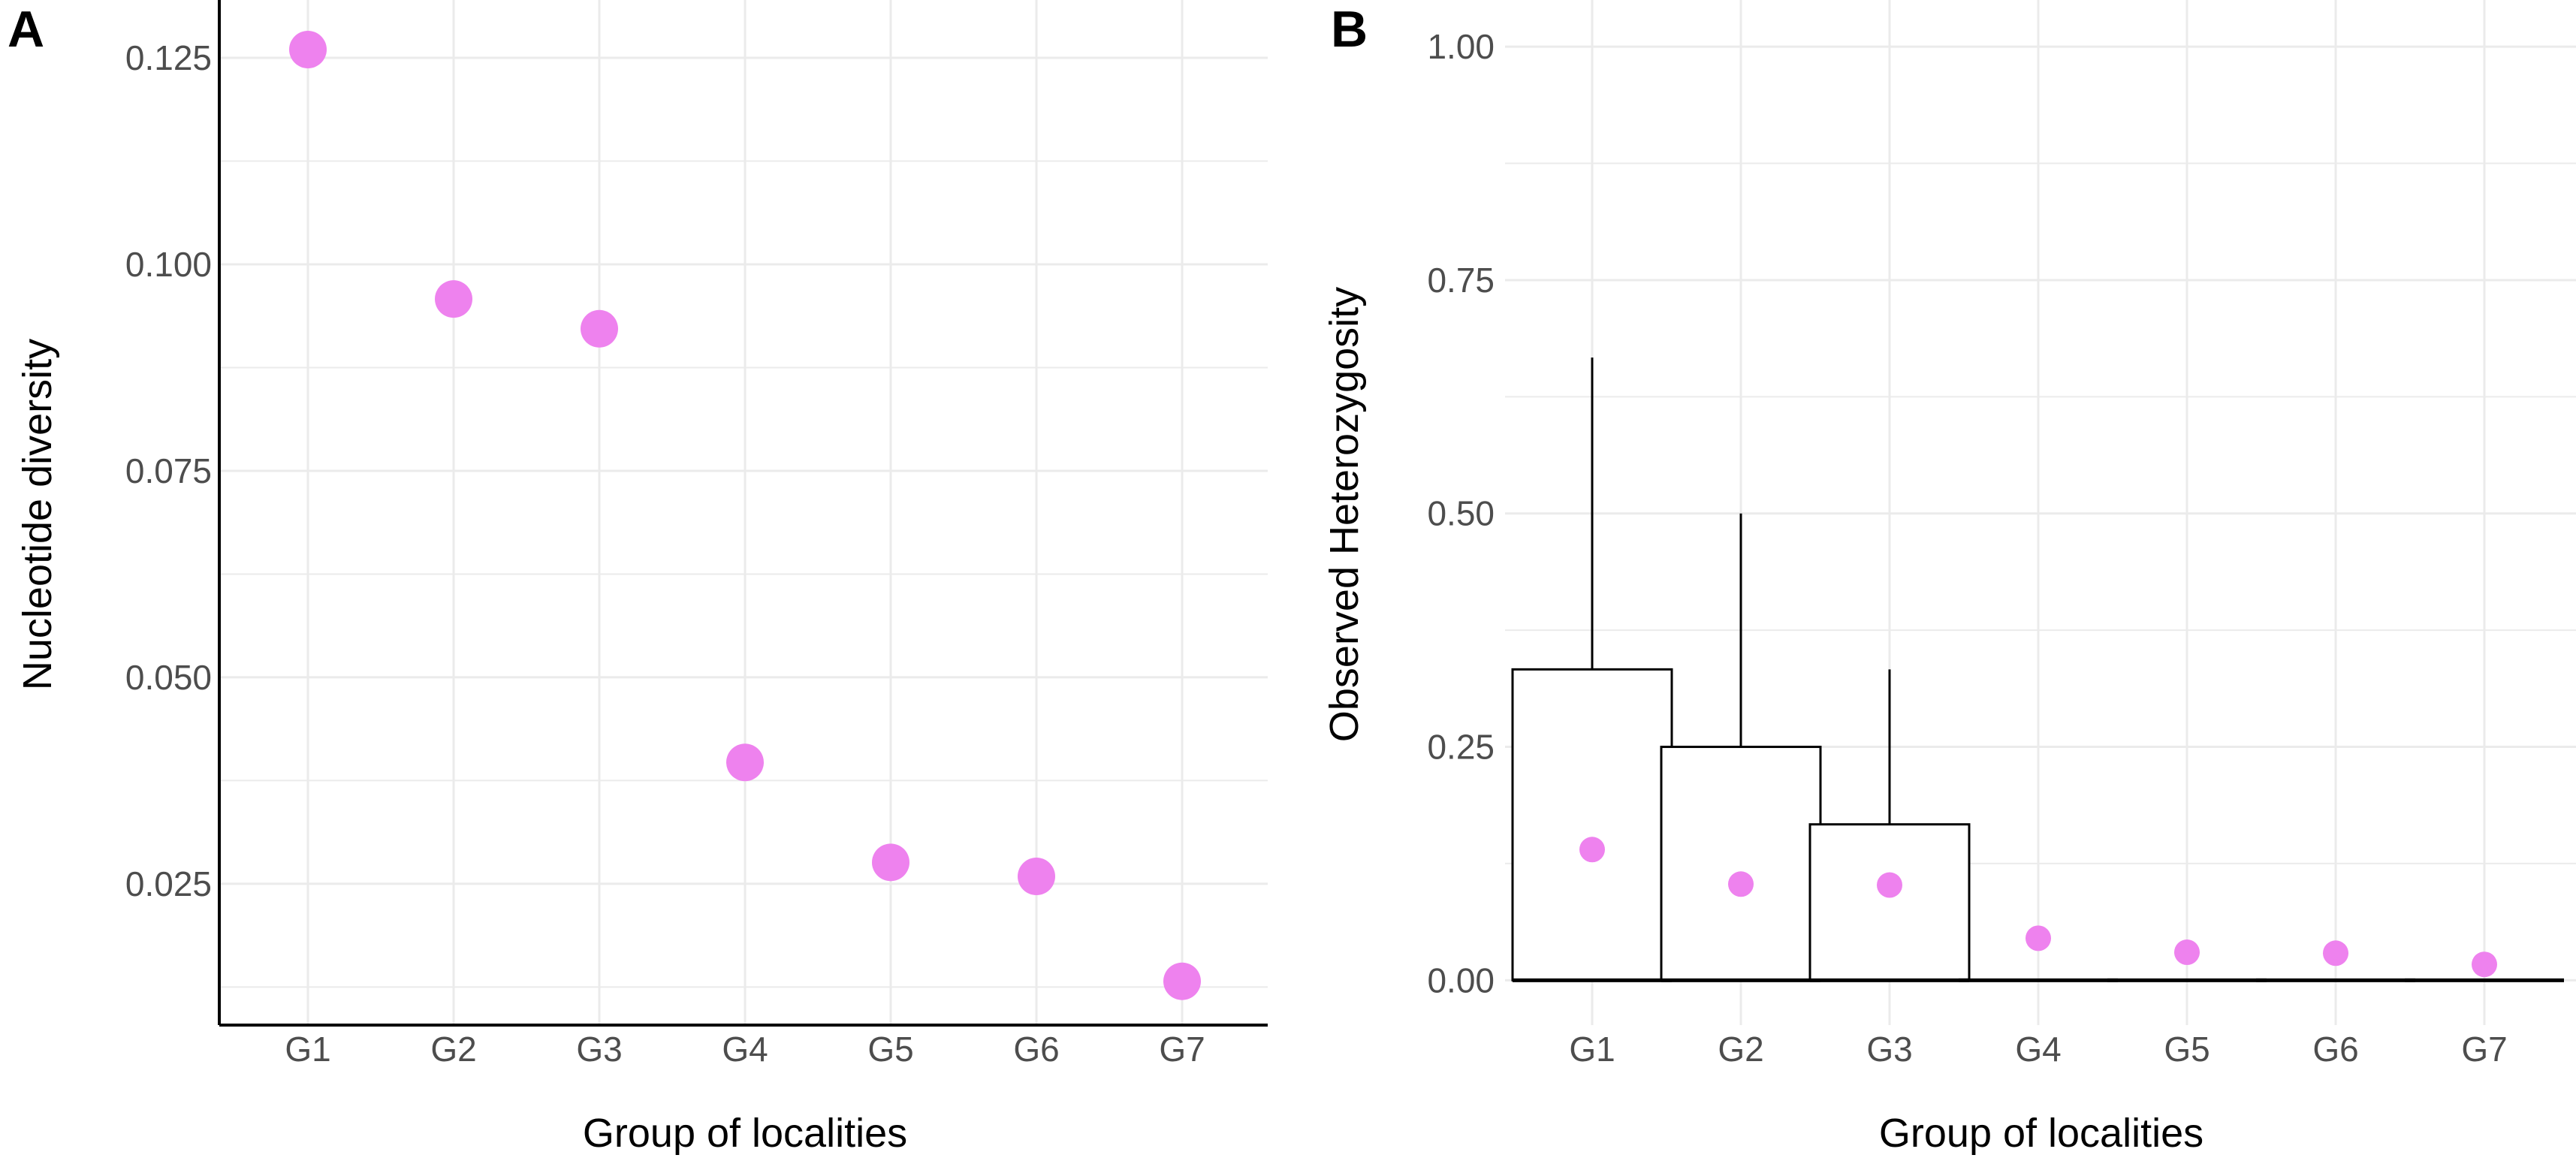 Image resolution: width=2576 pixels, height=1161 pixels. I want to click on panel-b-y-tick-labels: 0.00 0.25 0.50 0.75 1.00, so click(1461, 513).